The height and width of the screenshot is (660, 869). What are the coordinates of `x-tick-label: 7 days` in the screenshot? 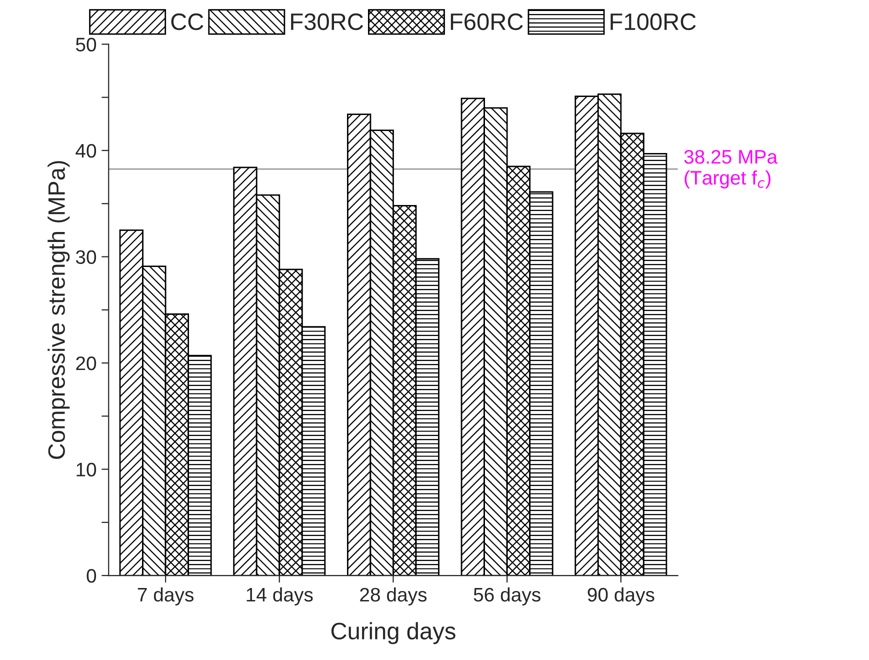 It's located at (166, 596).